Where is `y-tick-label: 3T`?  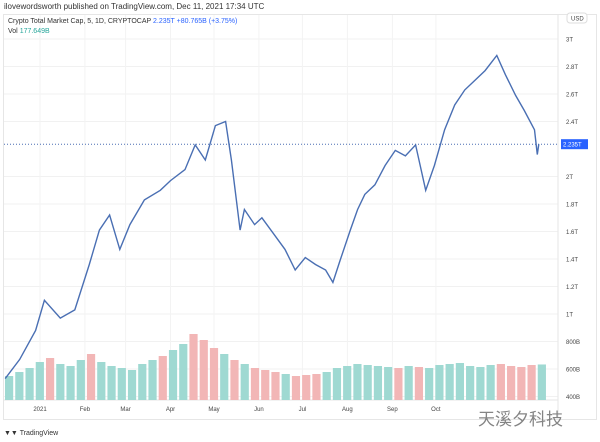 y-tick-label: 3T is located at coordinates (569, 41).